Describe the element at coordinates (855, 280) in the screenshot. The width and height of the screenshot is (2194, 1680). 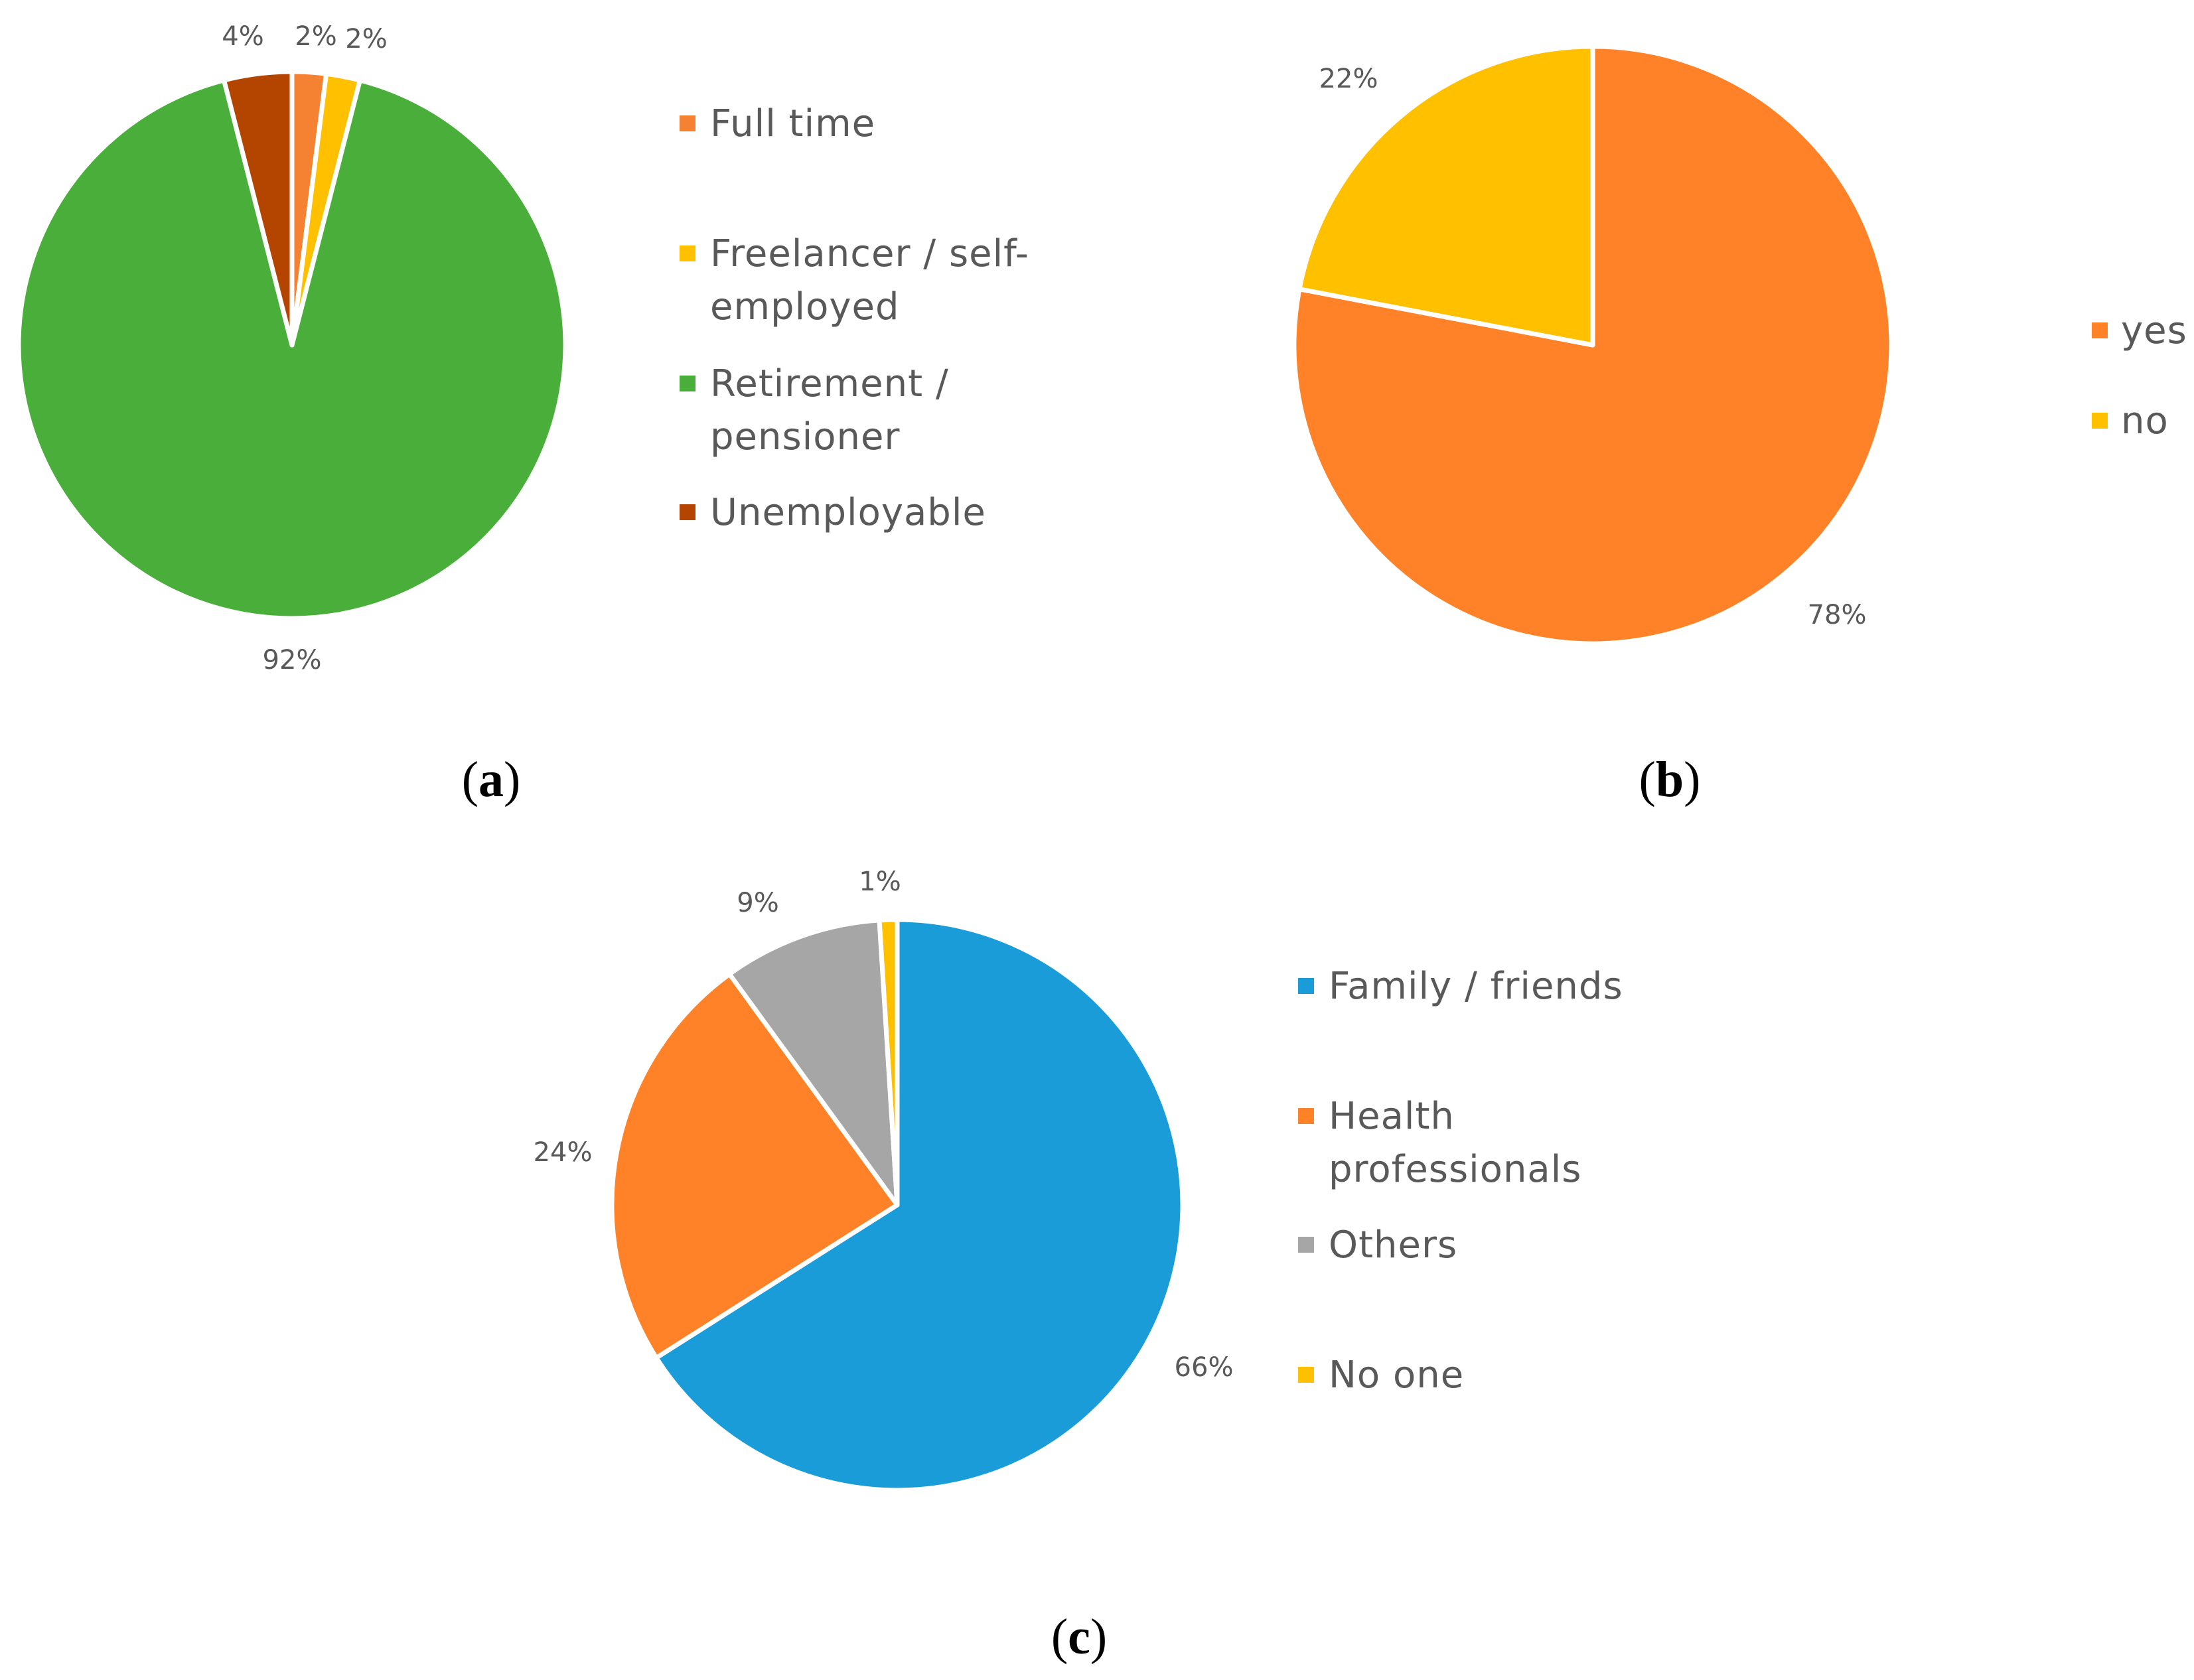
I see `legend-item-freelancer: Freelancer / self- employed` at that location.